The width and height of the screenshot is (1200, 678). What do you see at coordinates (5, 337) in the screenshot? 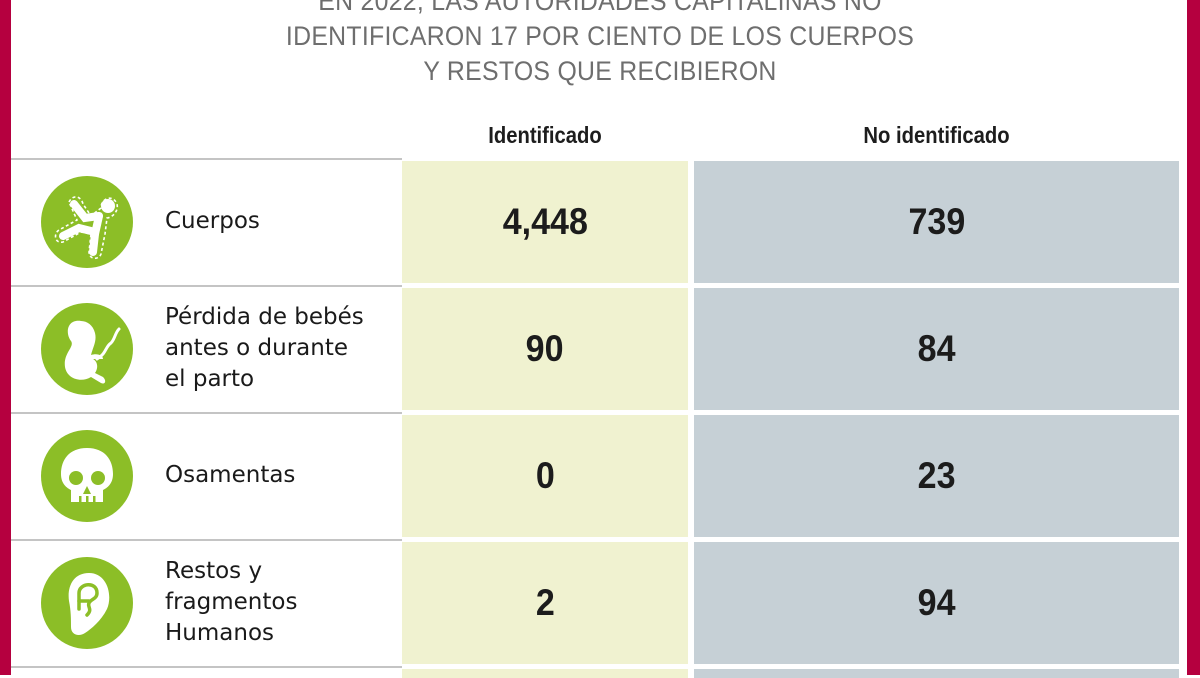
I see `left-border-strip` at bounding box center [5, 337].